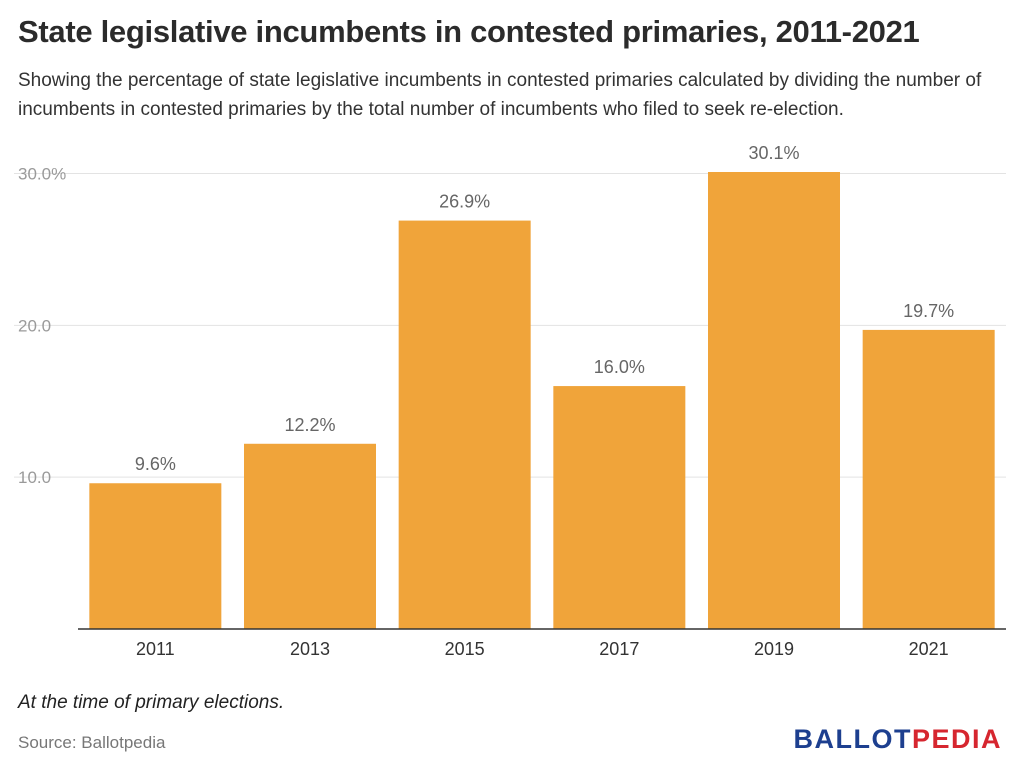 This screenshot has height=776, width=1024. I want to click on x-tick-label: 2015, so click(465, 649).